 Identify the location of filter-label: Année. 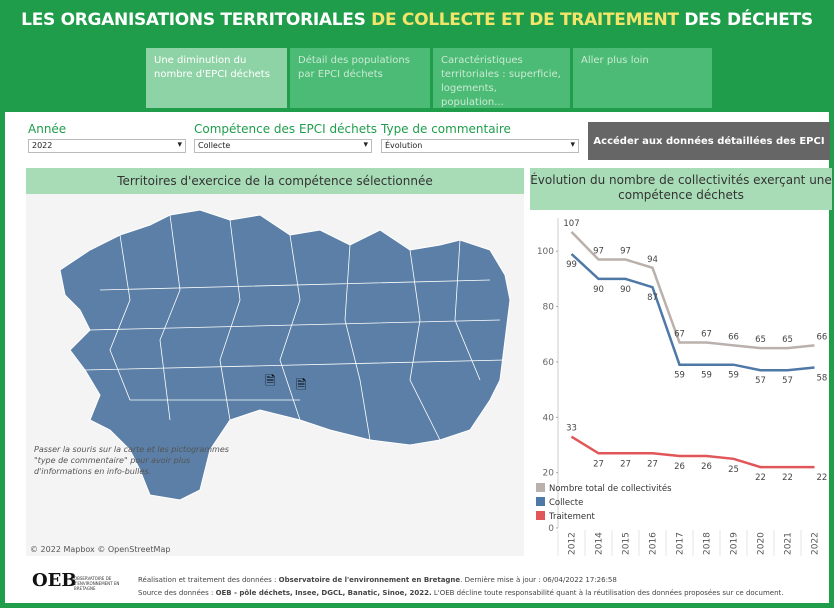
(47, 129).